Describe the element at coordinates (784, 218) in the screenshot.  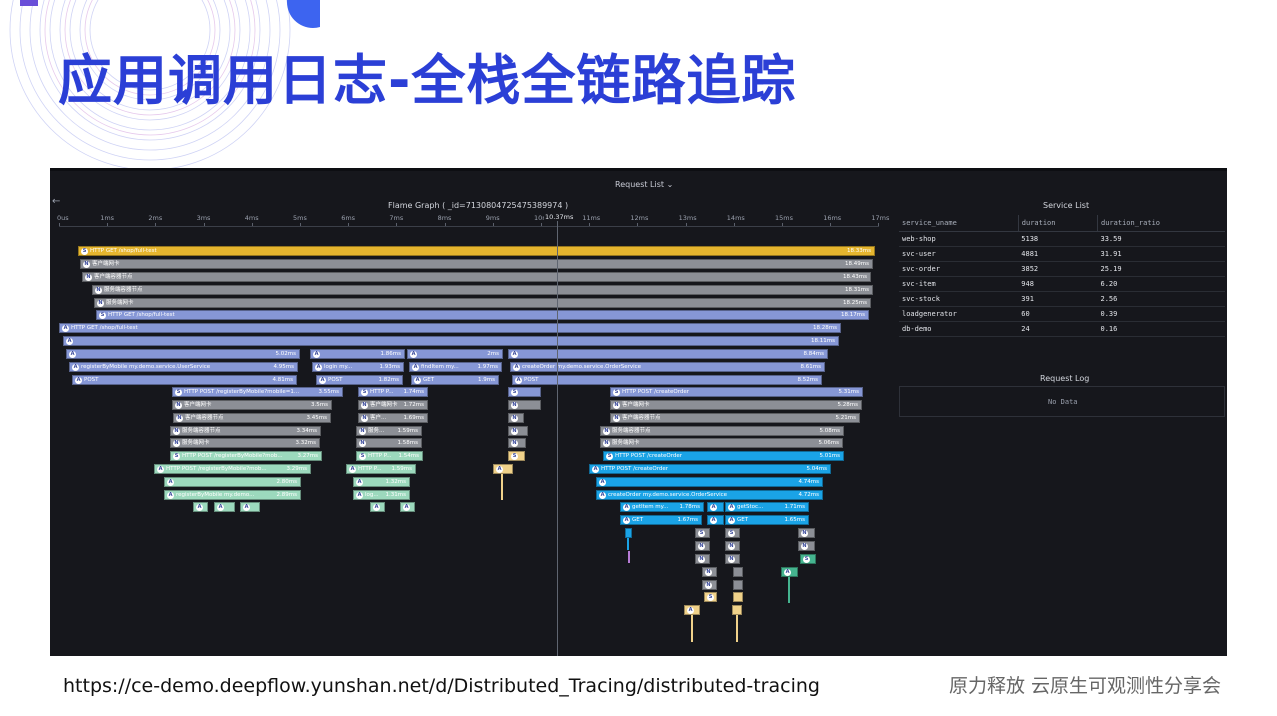
I see `tick-label: 15ms` at that location.